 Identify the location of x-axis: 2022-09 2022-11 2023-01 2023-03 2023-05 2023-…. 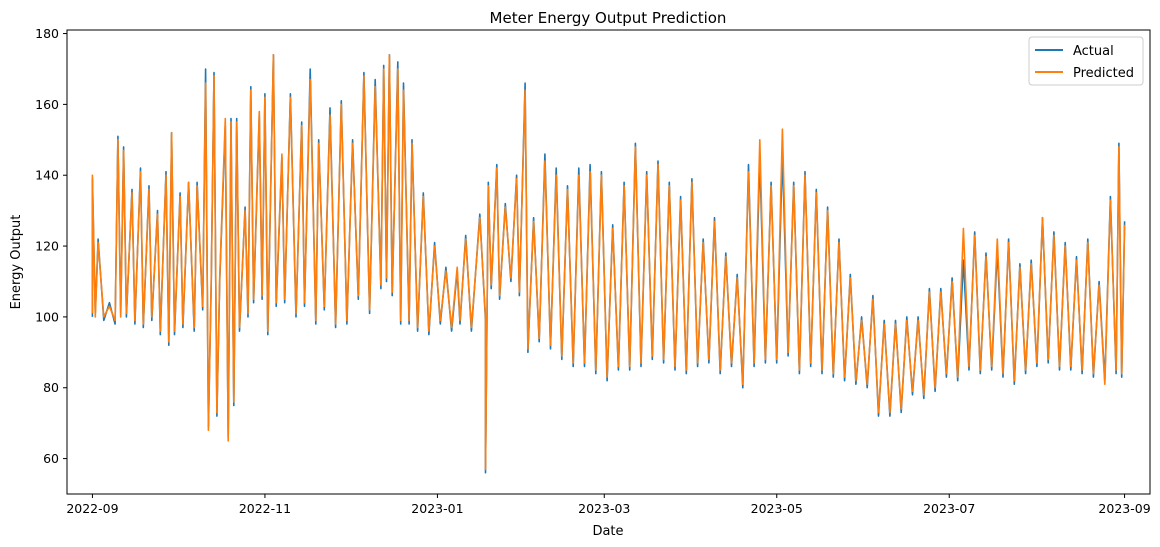
(608, 505).